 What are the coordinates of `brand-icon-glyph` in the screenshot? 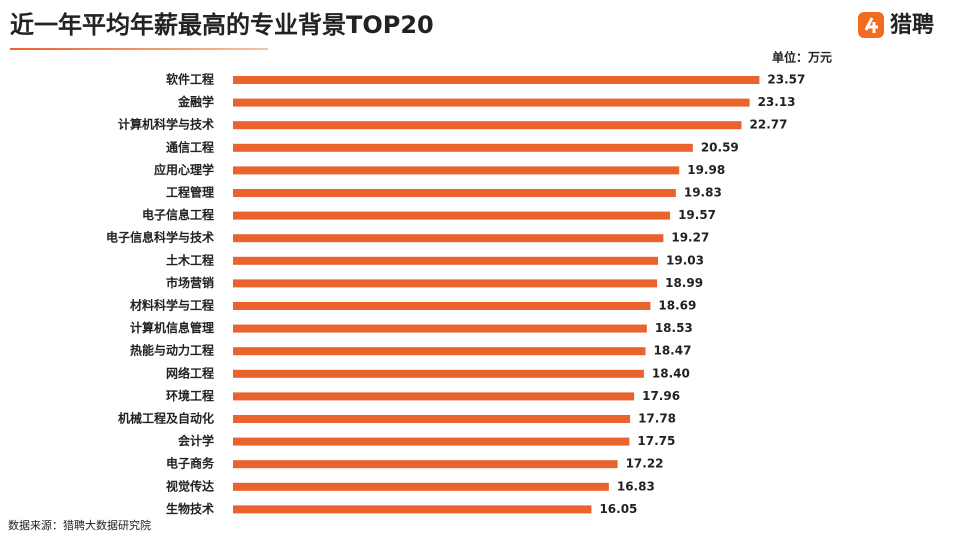 It's located at (871, 25).